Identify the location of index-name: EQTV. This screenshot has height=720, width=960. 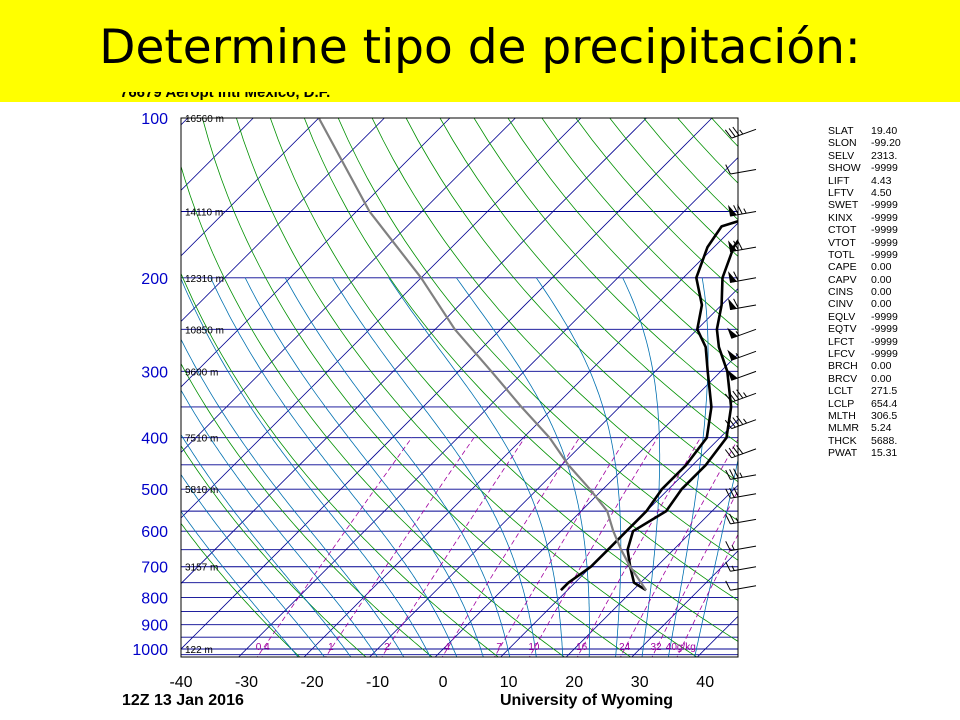
(842, 329).